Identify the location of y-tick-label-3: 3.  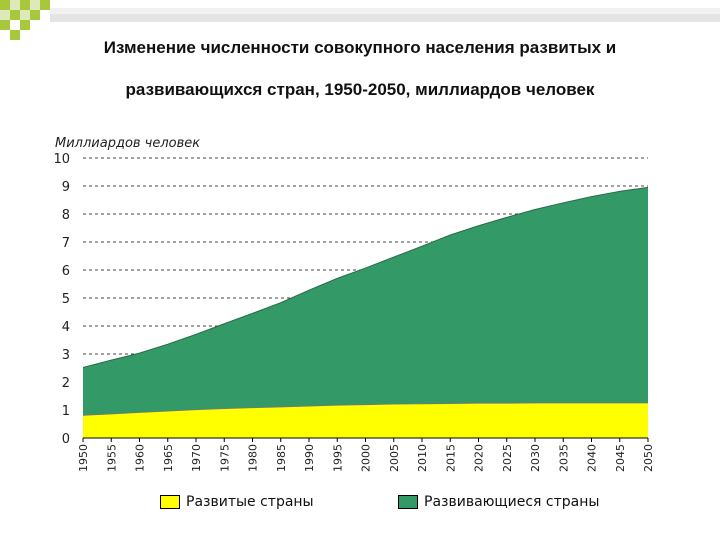
(66, 355).